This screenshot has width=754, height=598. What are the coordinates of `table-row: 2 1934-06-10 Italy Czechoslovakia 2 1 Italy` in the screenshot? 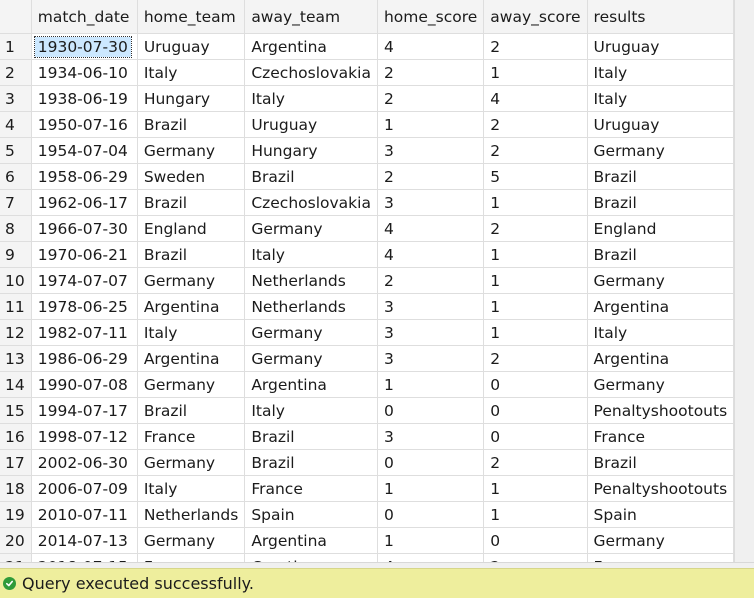 It's located at (367, 72).